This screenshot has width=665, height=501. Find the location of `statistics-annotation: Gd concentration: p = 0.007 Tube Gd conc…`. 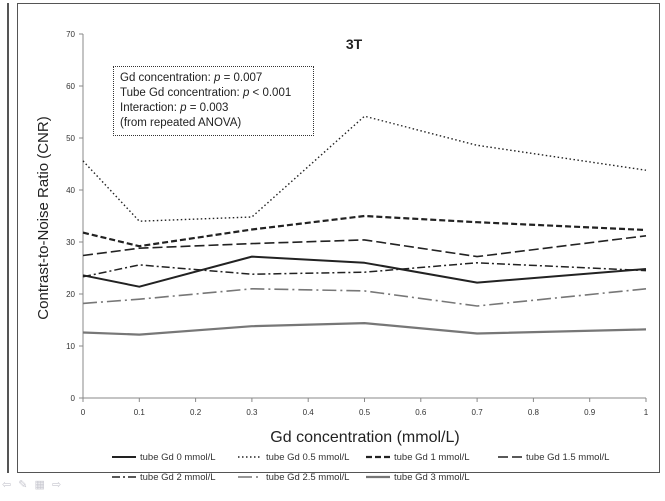

statistics-annotation: Gd concentration: p = 0.007 Tube Gd conc… is located at coordinates (213, 101).